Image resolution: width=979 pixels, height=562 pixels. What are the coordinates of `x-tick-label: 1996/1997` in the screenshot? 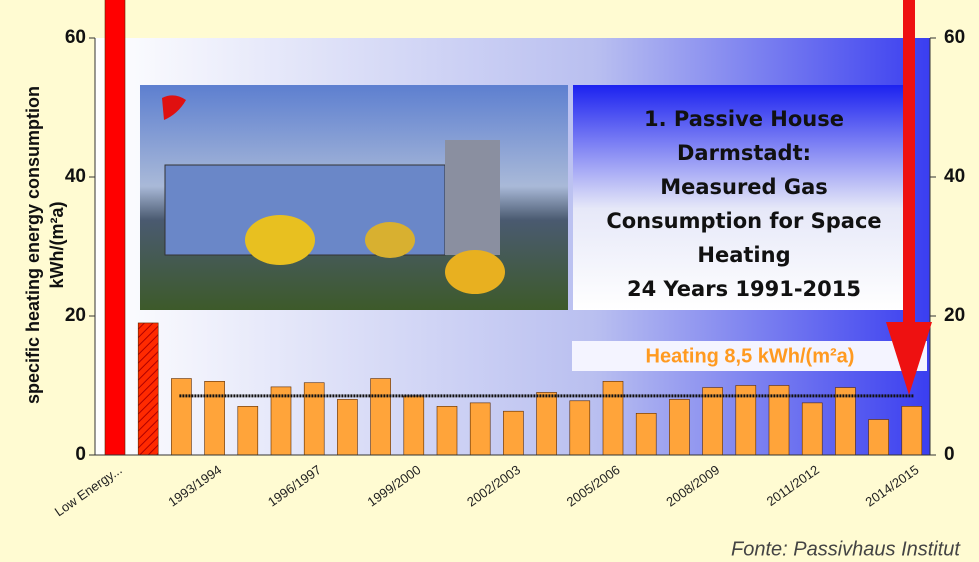 It's located at (294, 486).